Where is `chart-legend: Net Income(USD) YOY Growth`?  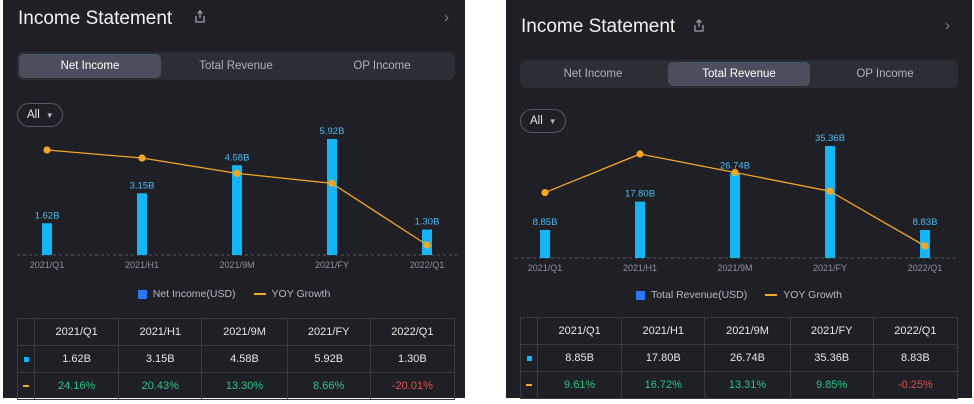
chart-legend: Net Income(USD) YOY Growth is located at coordinates (234, 294).